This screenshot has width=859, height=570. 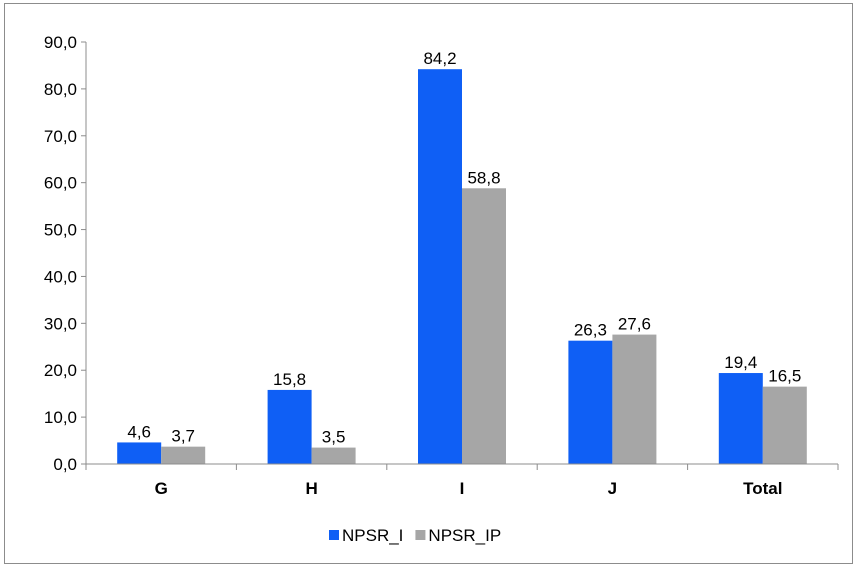 What do you see at coordinates (762, 488) in the screenshot?
I see `x-tick-label: Total` at bounding box center [762, 488].